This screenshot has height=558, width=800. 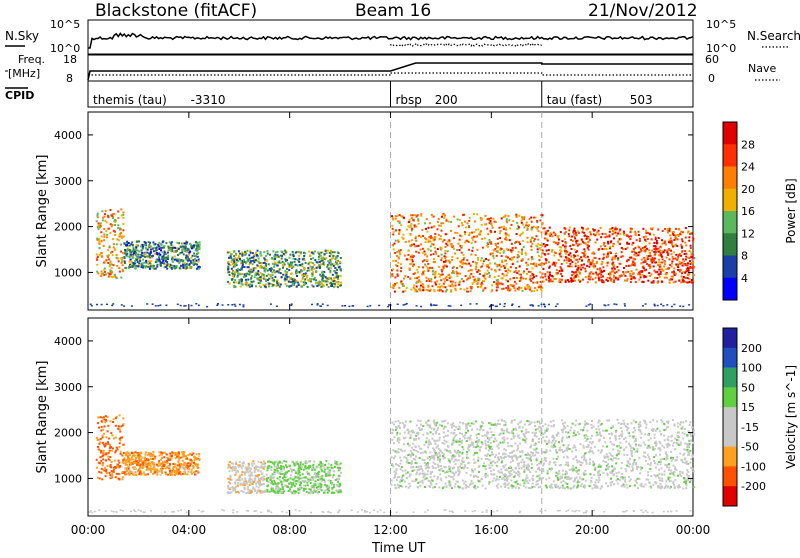 I want to click on y-tick-label: 1000, so click(x=68, y=272).